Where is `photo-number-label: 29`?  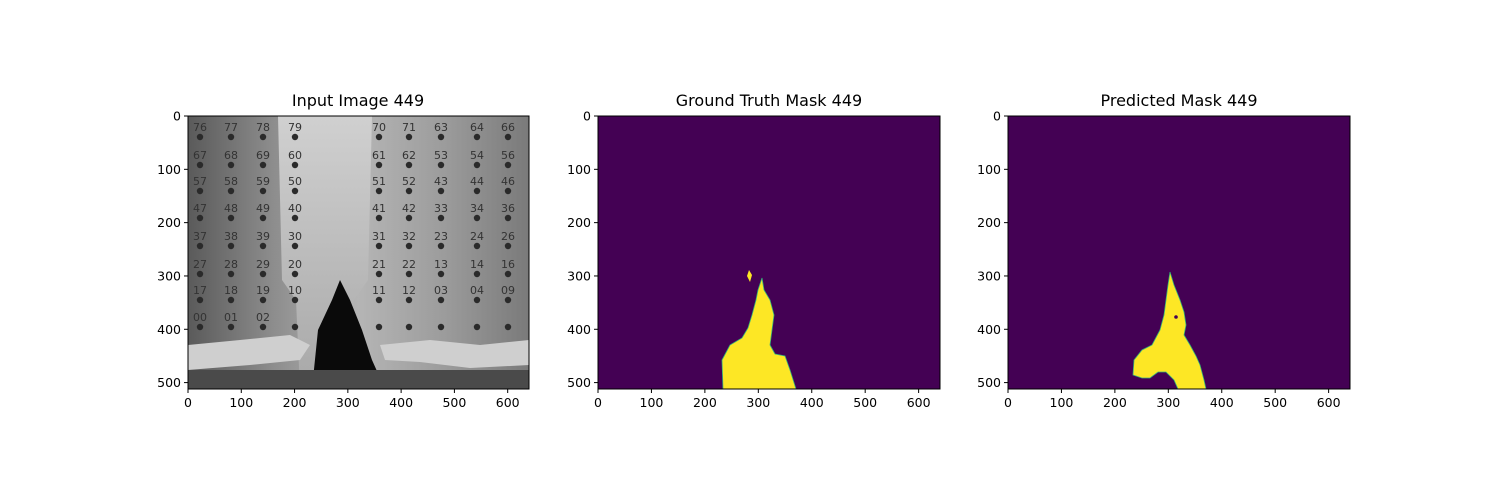
photo-number-label: 29 is located at coordinates (263, 264).